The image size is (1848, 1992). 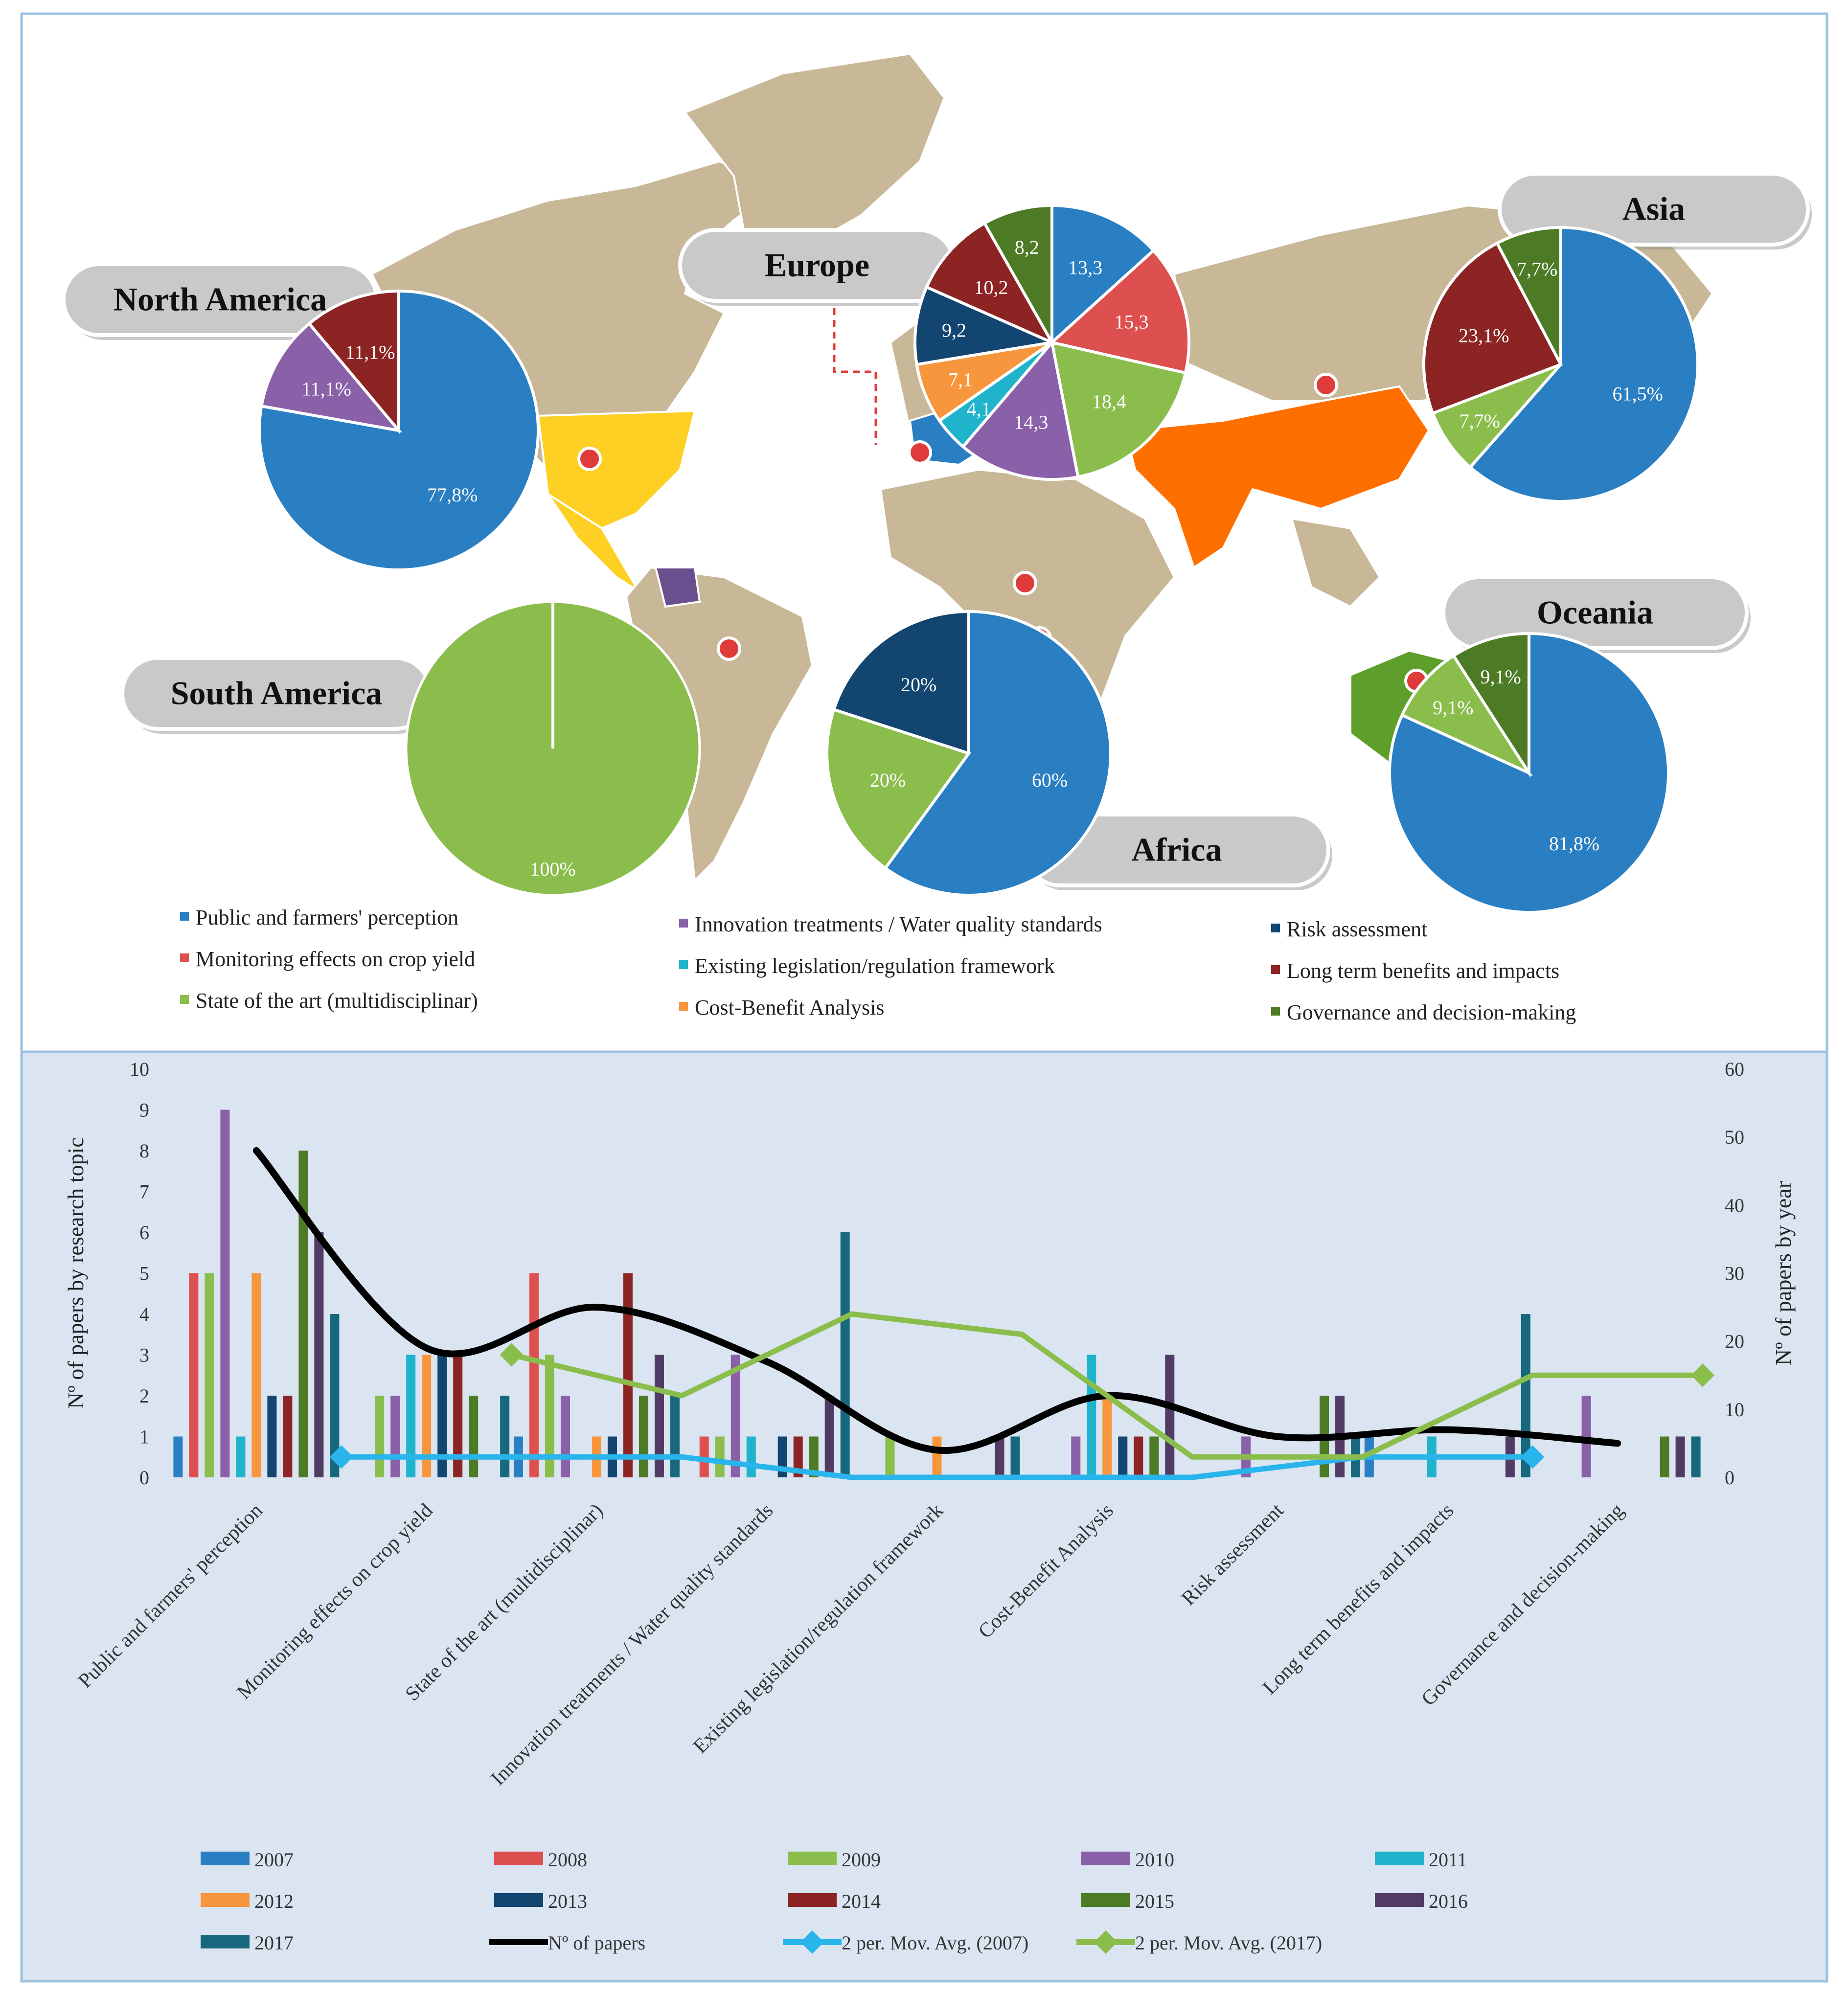 I want to click on marker-usa, so click(x=589, y=459).